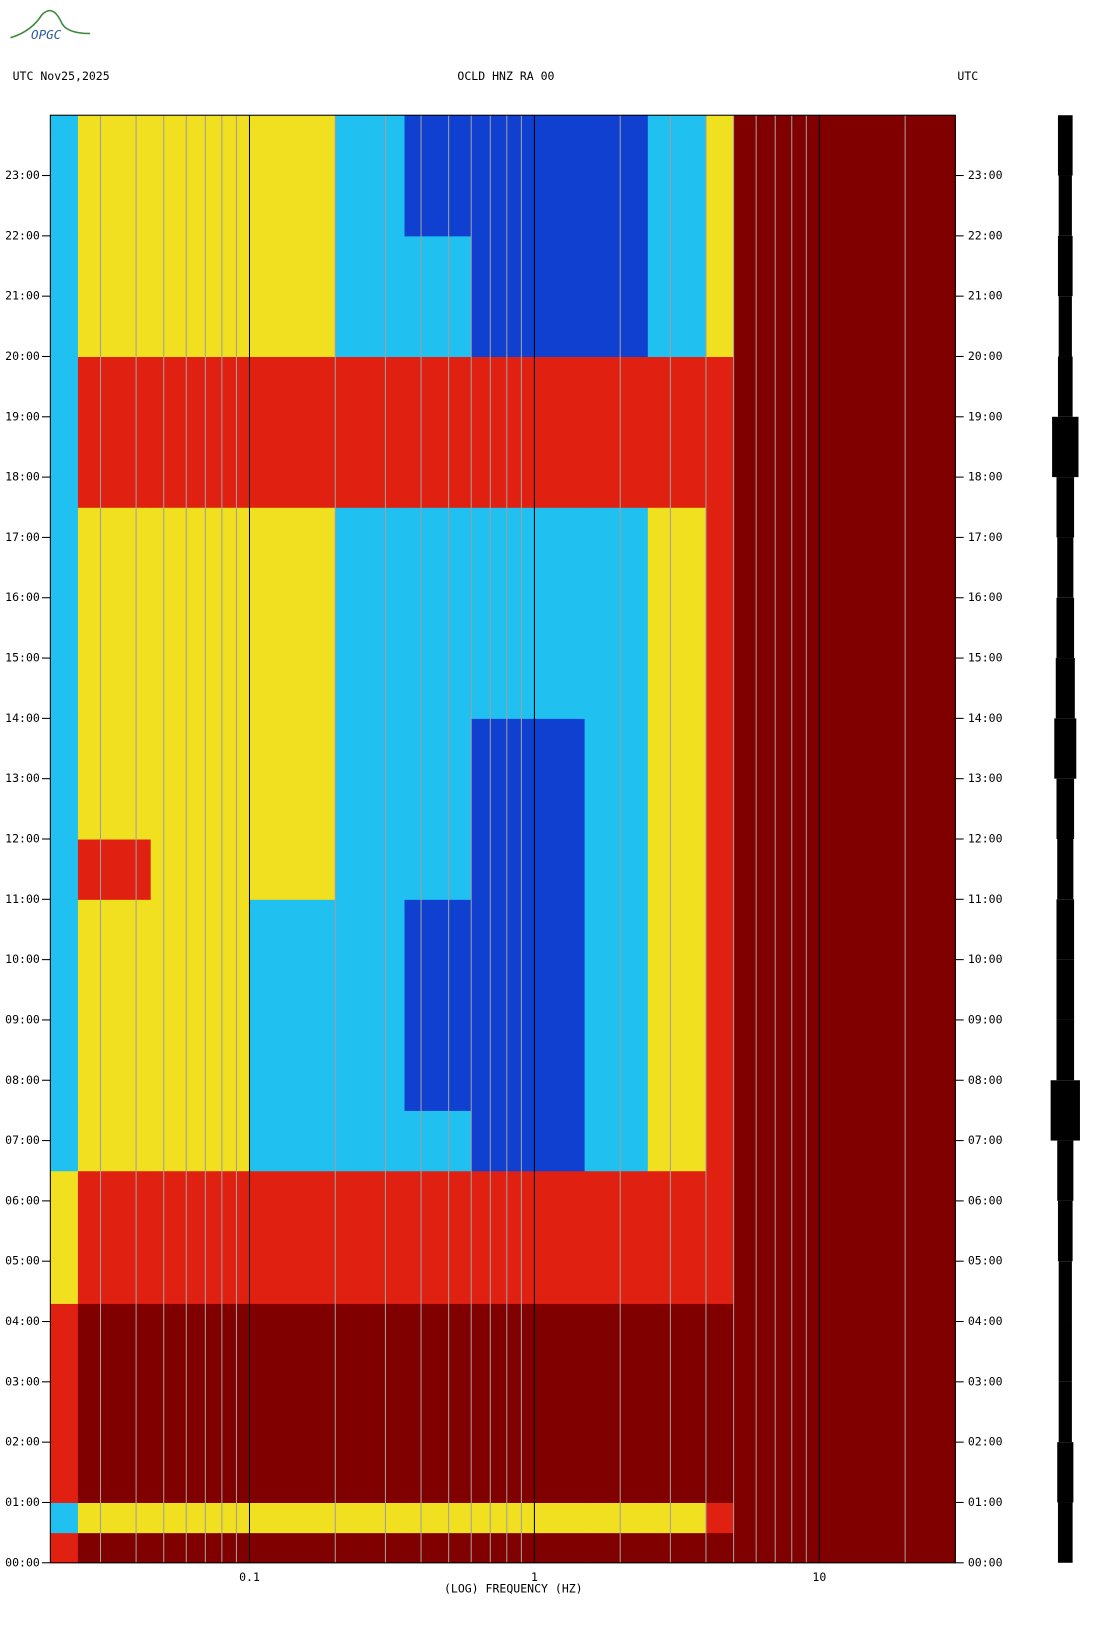  What do you see at coordinates (985, 1381) in the screenshot?
I see `y-tick-label-right: 03:00` at bounding box center [985, 1381].